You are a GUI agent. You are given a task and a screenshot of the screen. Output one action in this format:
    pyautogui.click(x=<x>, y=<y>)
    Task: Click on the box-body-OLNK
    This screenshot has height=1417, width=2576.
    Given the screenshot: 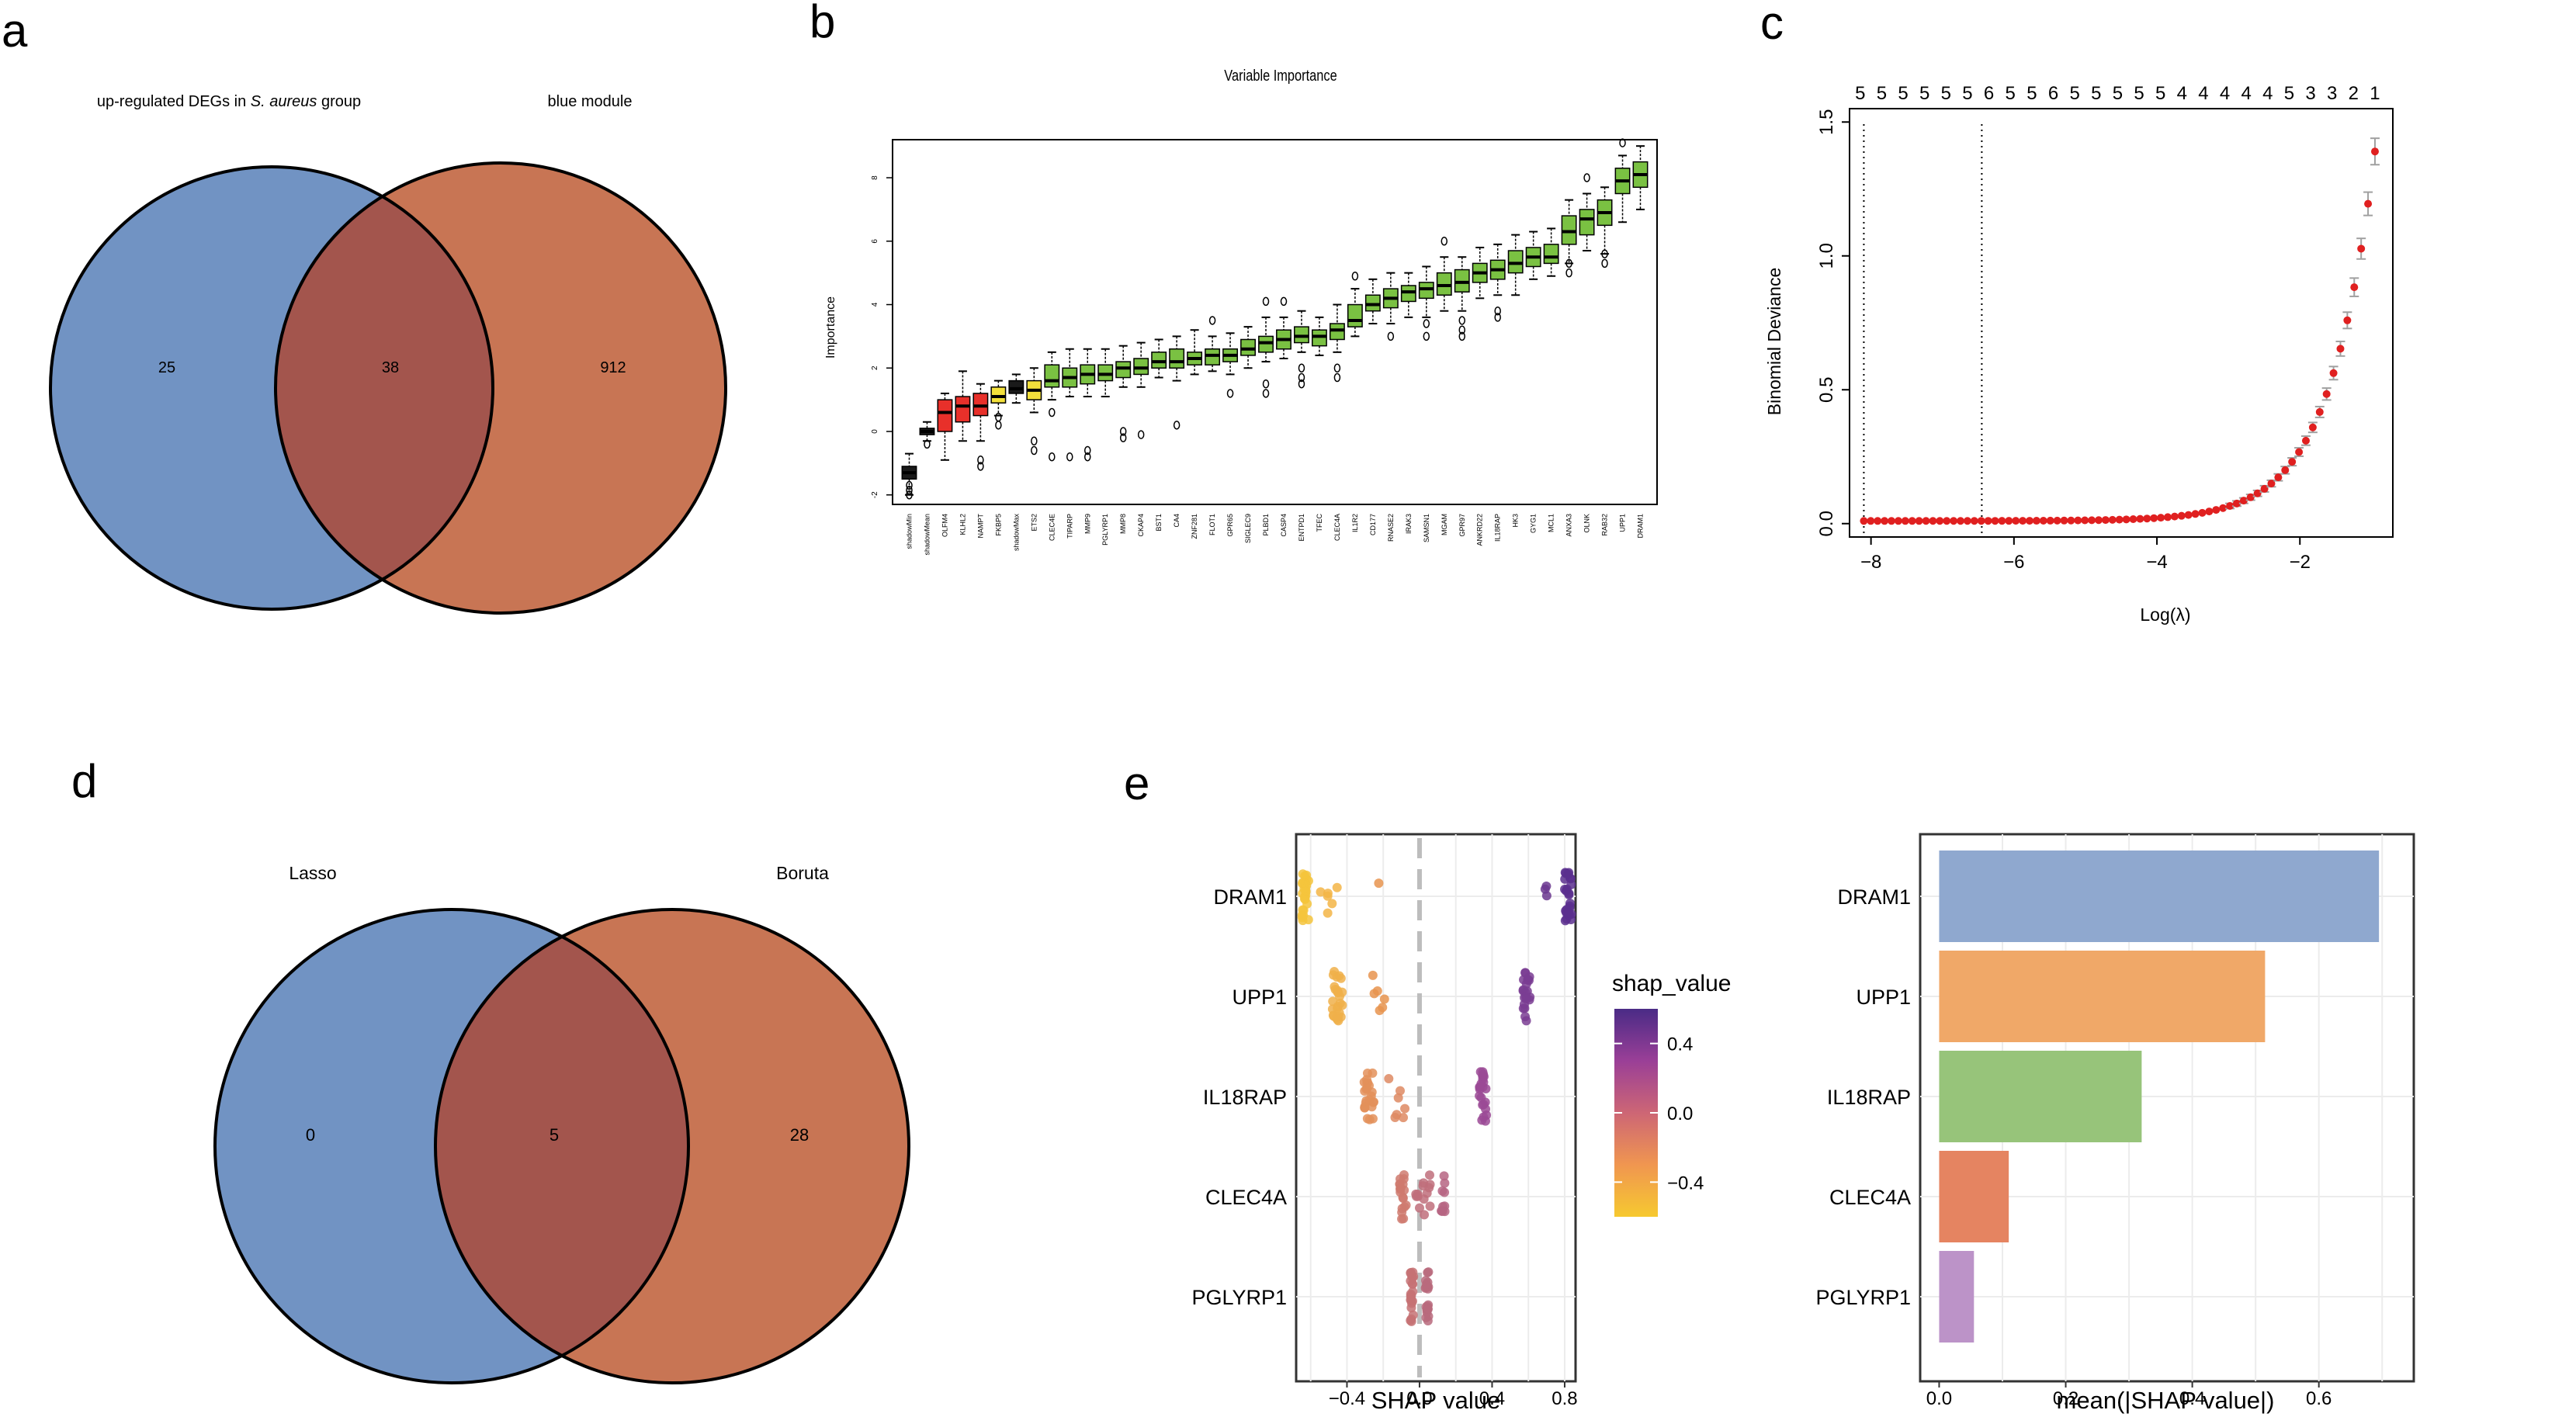 What is the action you would take?
    pyautogui.click(x=1587, y=222)
    